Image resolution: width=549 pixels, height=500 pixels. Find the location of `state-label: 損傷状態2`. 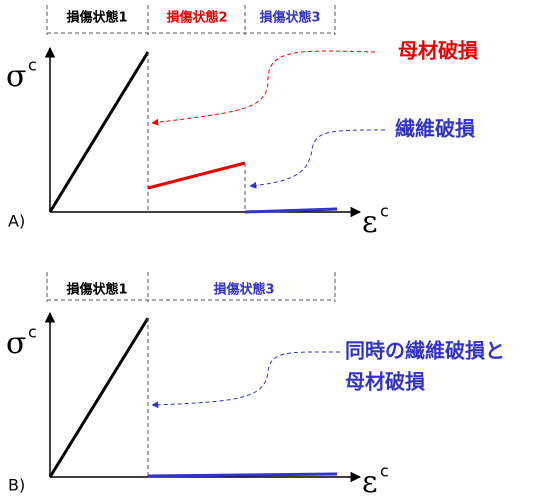

state-label: 損傷状態2 is located at coordinates (196, 18).